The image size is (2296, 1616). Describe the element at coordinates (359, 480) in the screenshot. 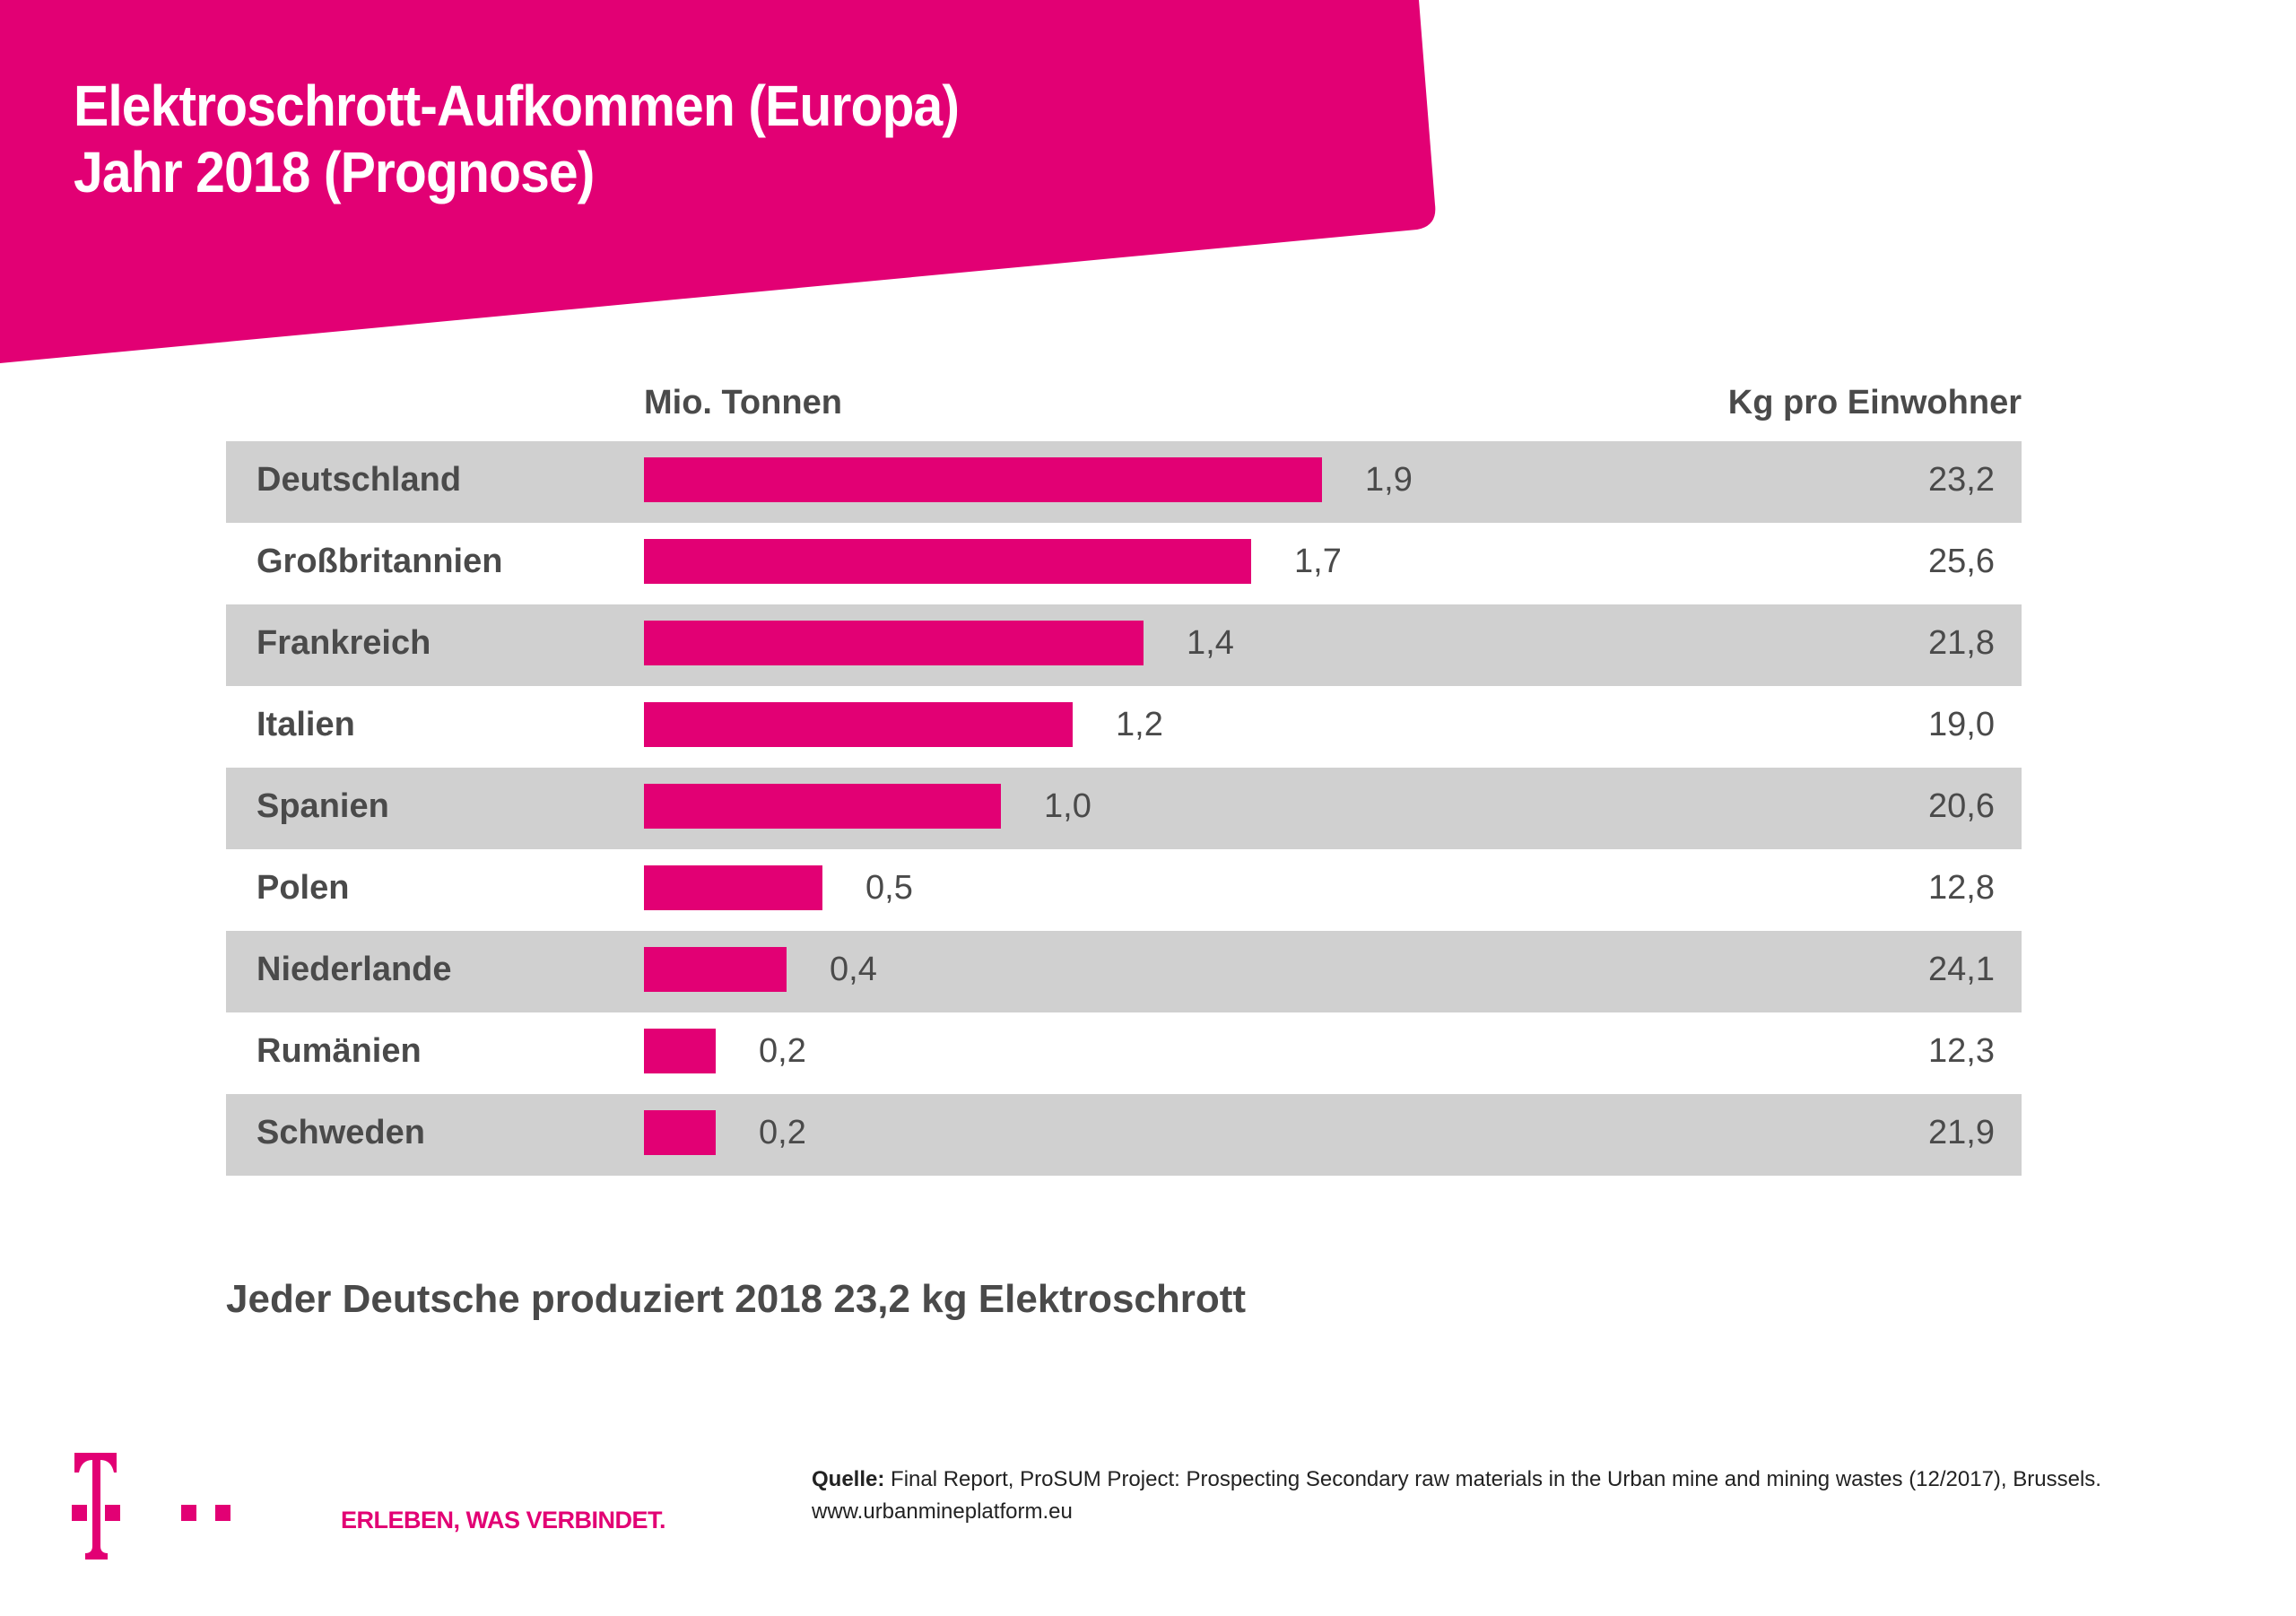

I see `country-label: Deutschland` at that location.